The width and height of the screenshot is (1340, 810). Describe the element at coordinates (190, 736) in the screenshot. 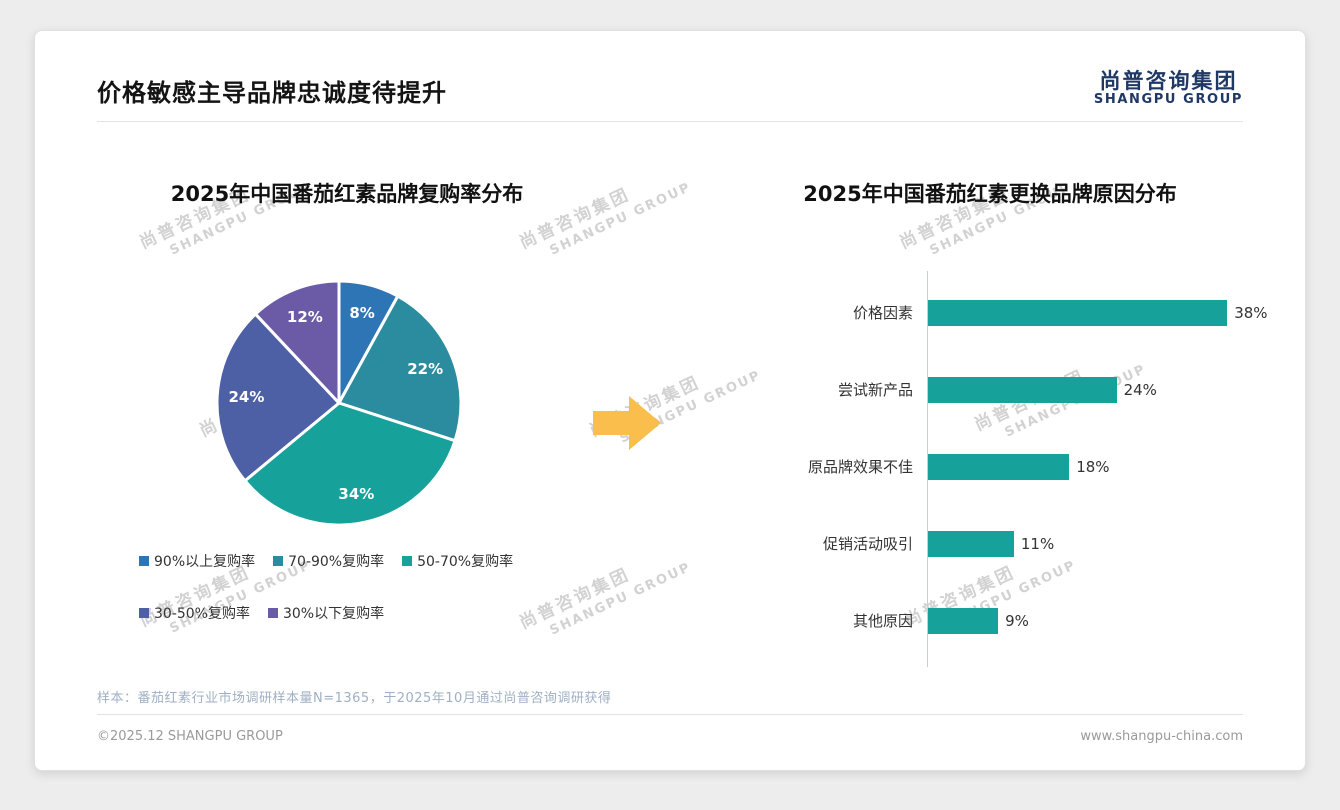

I see `copyright-text: ©2025.12 SHANGPU GROUP` at that location.